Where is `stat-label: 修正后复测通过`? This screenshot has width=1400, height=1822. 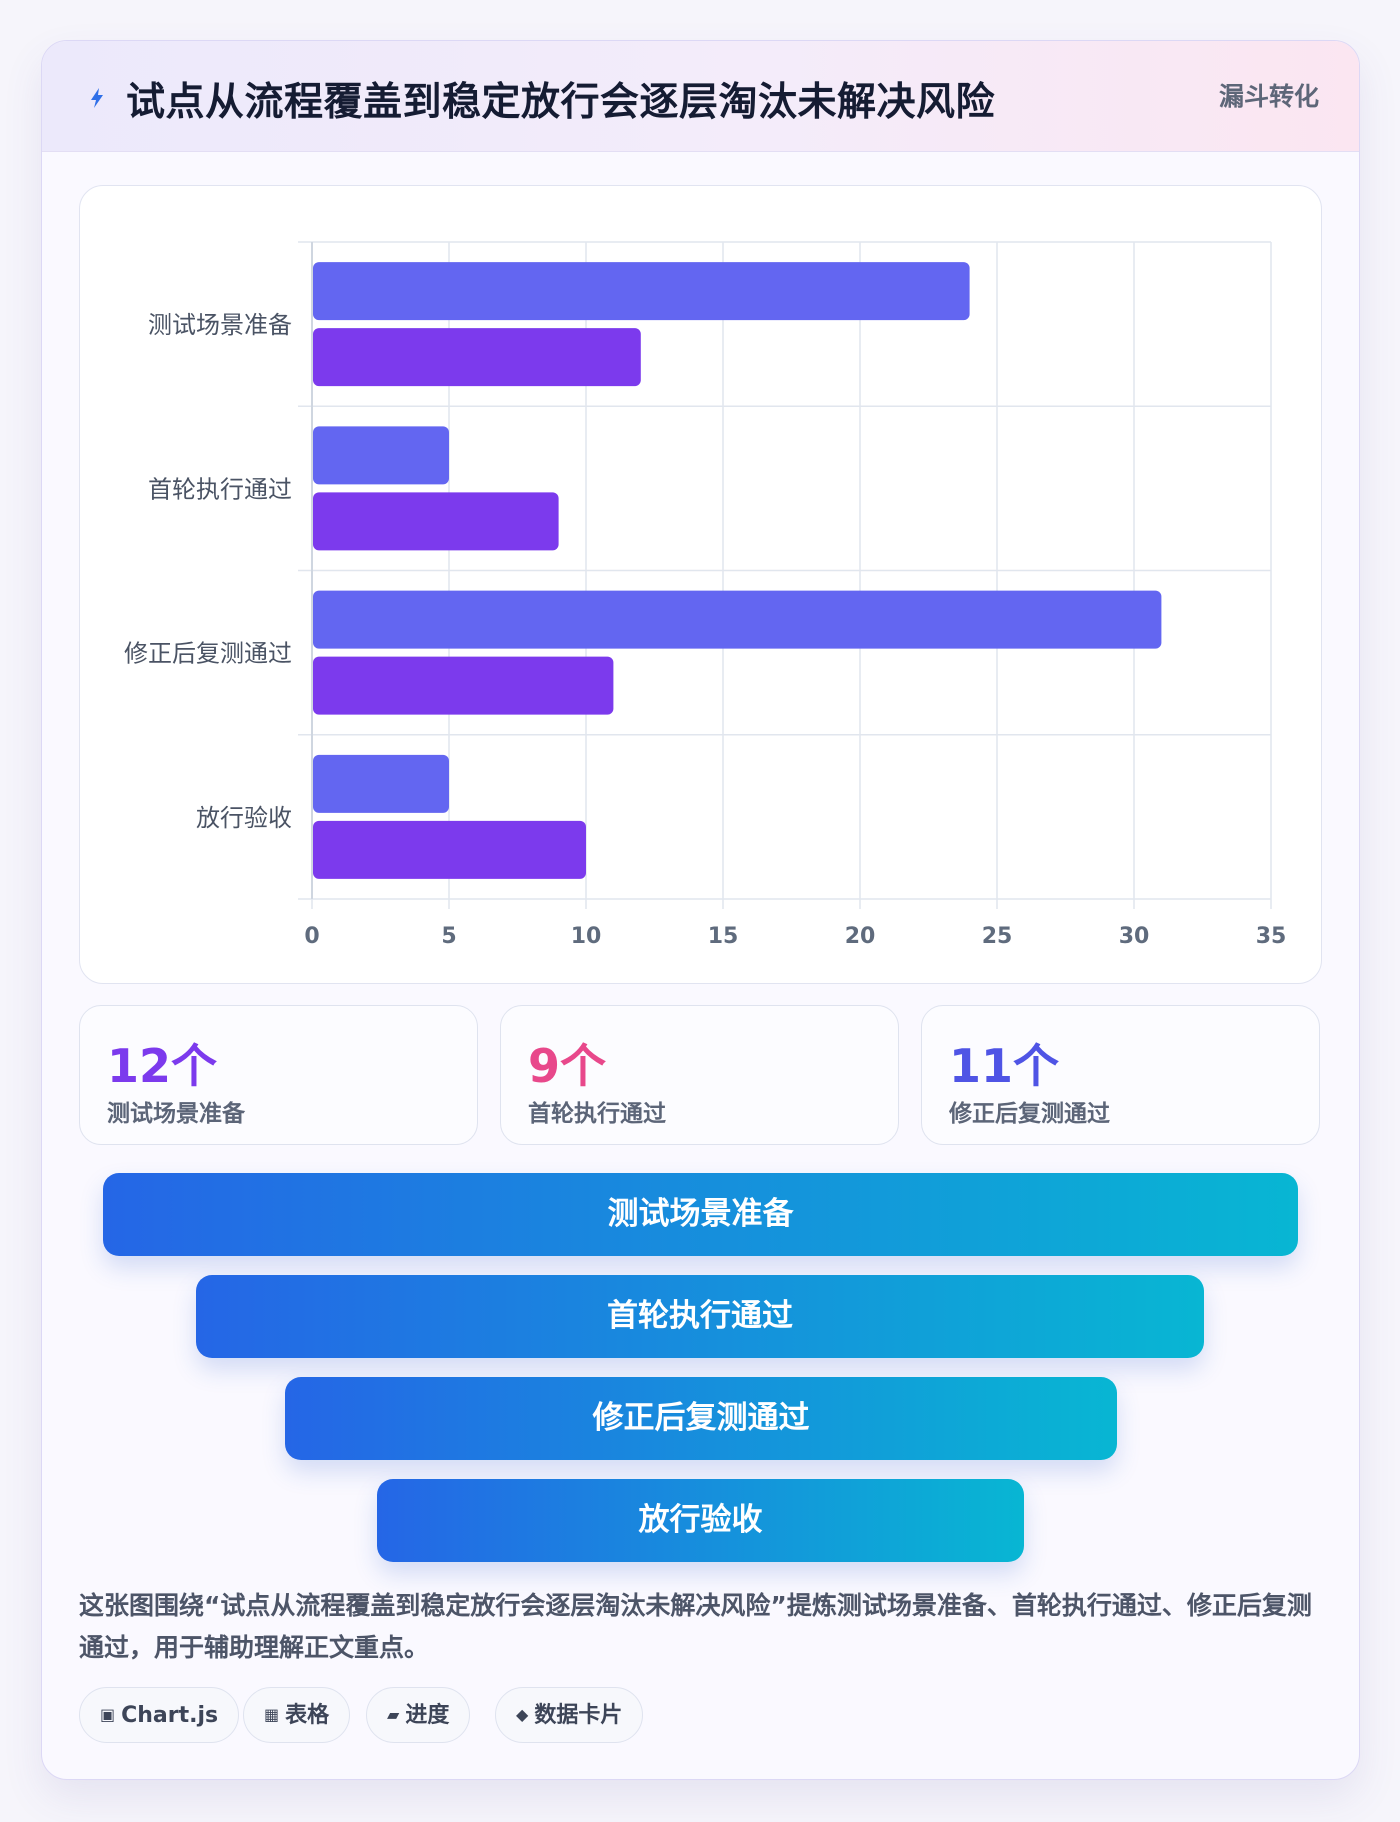
stat-label: 修正后复测通过 is located at coordinates (1029, 1114).